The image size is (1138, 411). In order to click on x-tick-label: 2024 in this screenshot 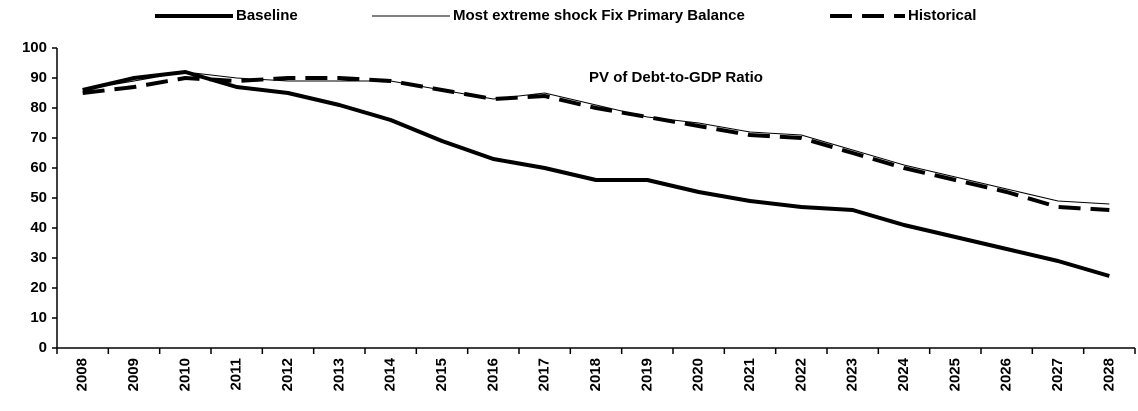, I will do `click(903, 374)`.